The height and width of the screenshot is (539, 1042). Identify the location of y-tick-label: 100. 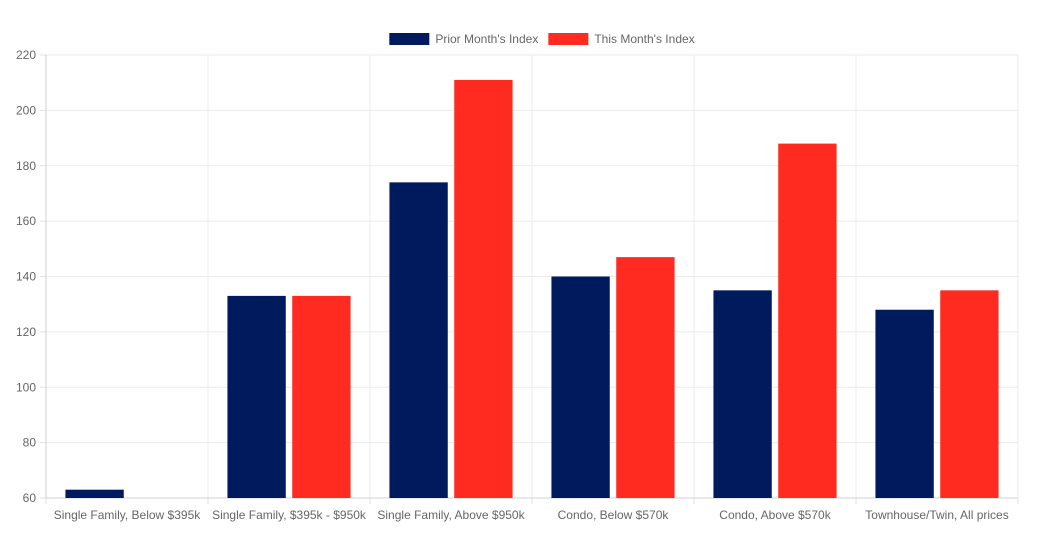
(26, 387).